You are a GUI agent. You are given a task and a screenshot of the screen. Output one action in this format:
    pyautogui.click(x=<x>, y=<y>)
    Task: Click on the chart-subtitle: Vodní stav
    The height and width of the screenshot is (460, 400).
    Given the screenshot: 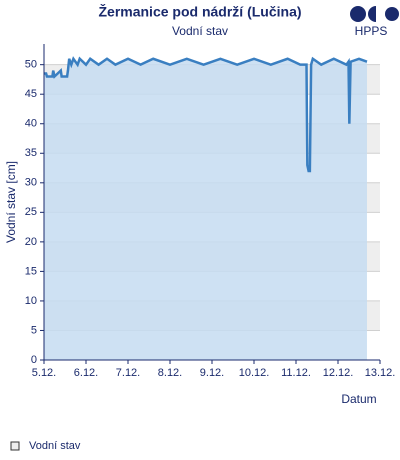 What is the action you would take?
    pyautogui.click(x=200, y=31)
    